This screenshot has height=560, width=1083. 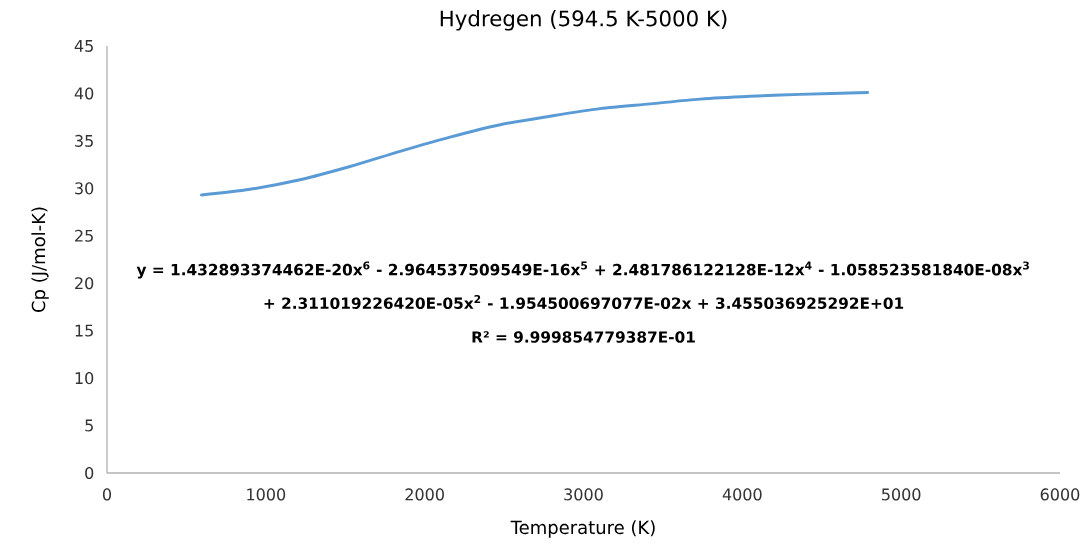 What do you see at coordinates (83, 46) in the screenshot?
I see `y-tick-label: 45` at bounding box center [83, 46].